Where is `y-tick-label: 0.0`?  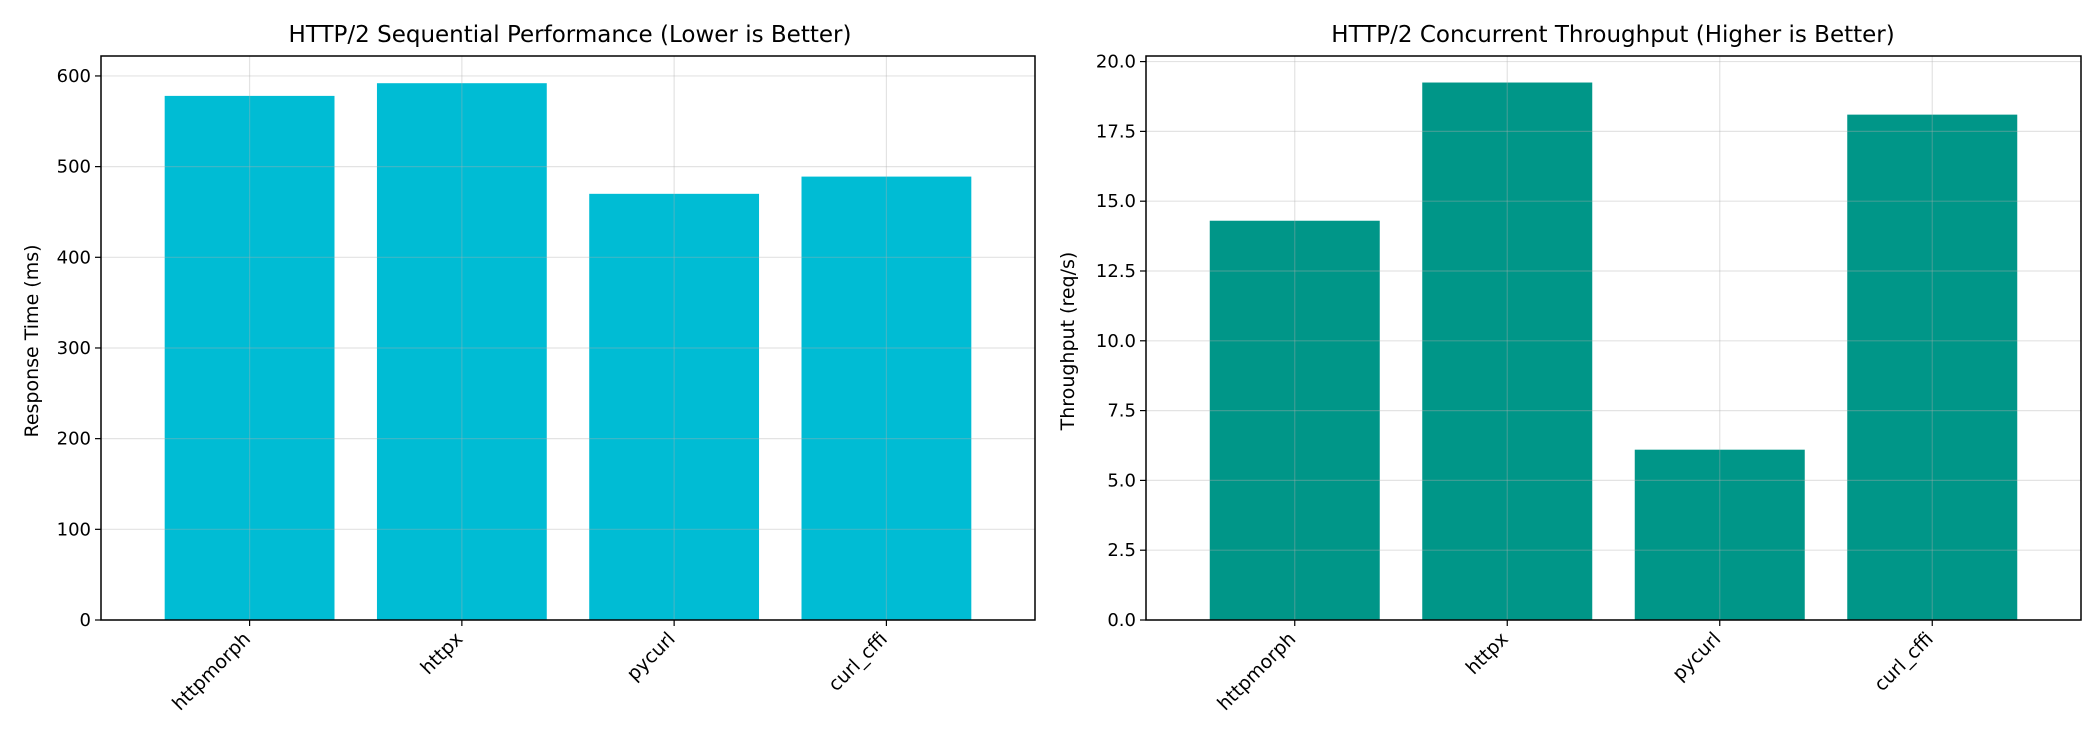 y-tick-label: 0.0 is located at coordinates (1121, 620).